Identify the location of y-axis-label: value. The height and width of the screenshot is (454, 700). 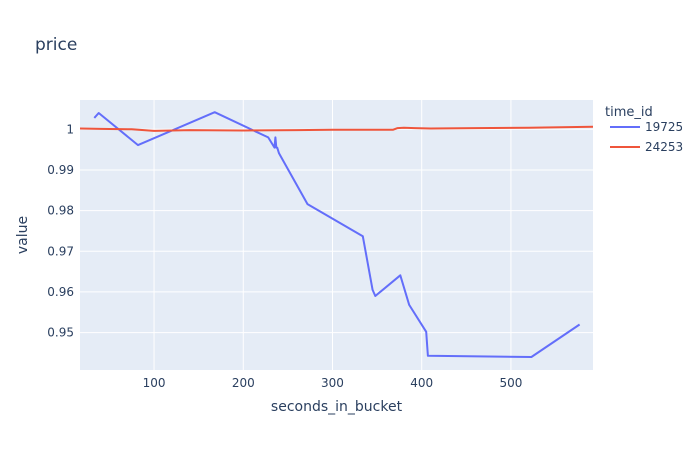
(23, 235).